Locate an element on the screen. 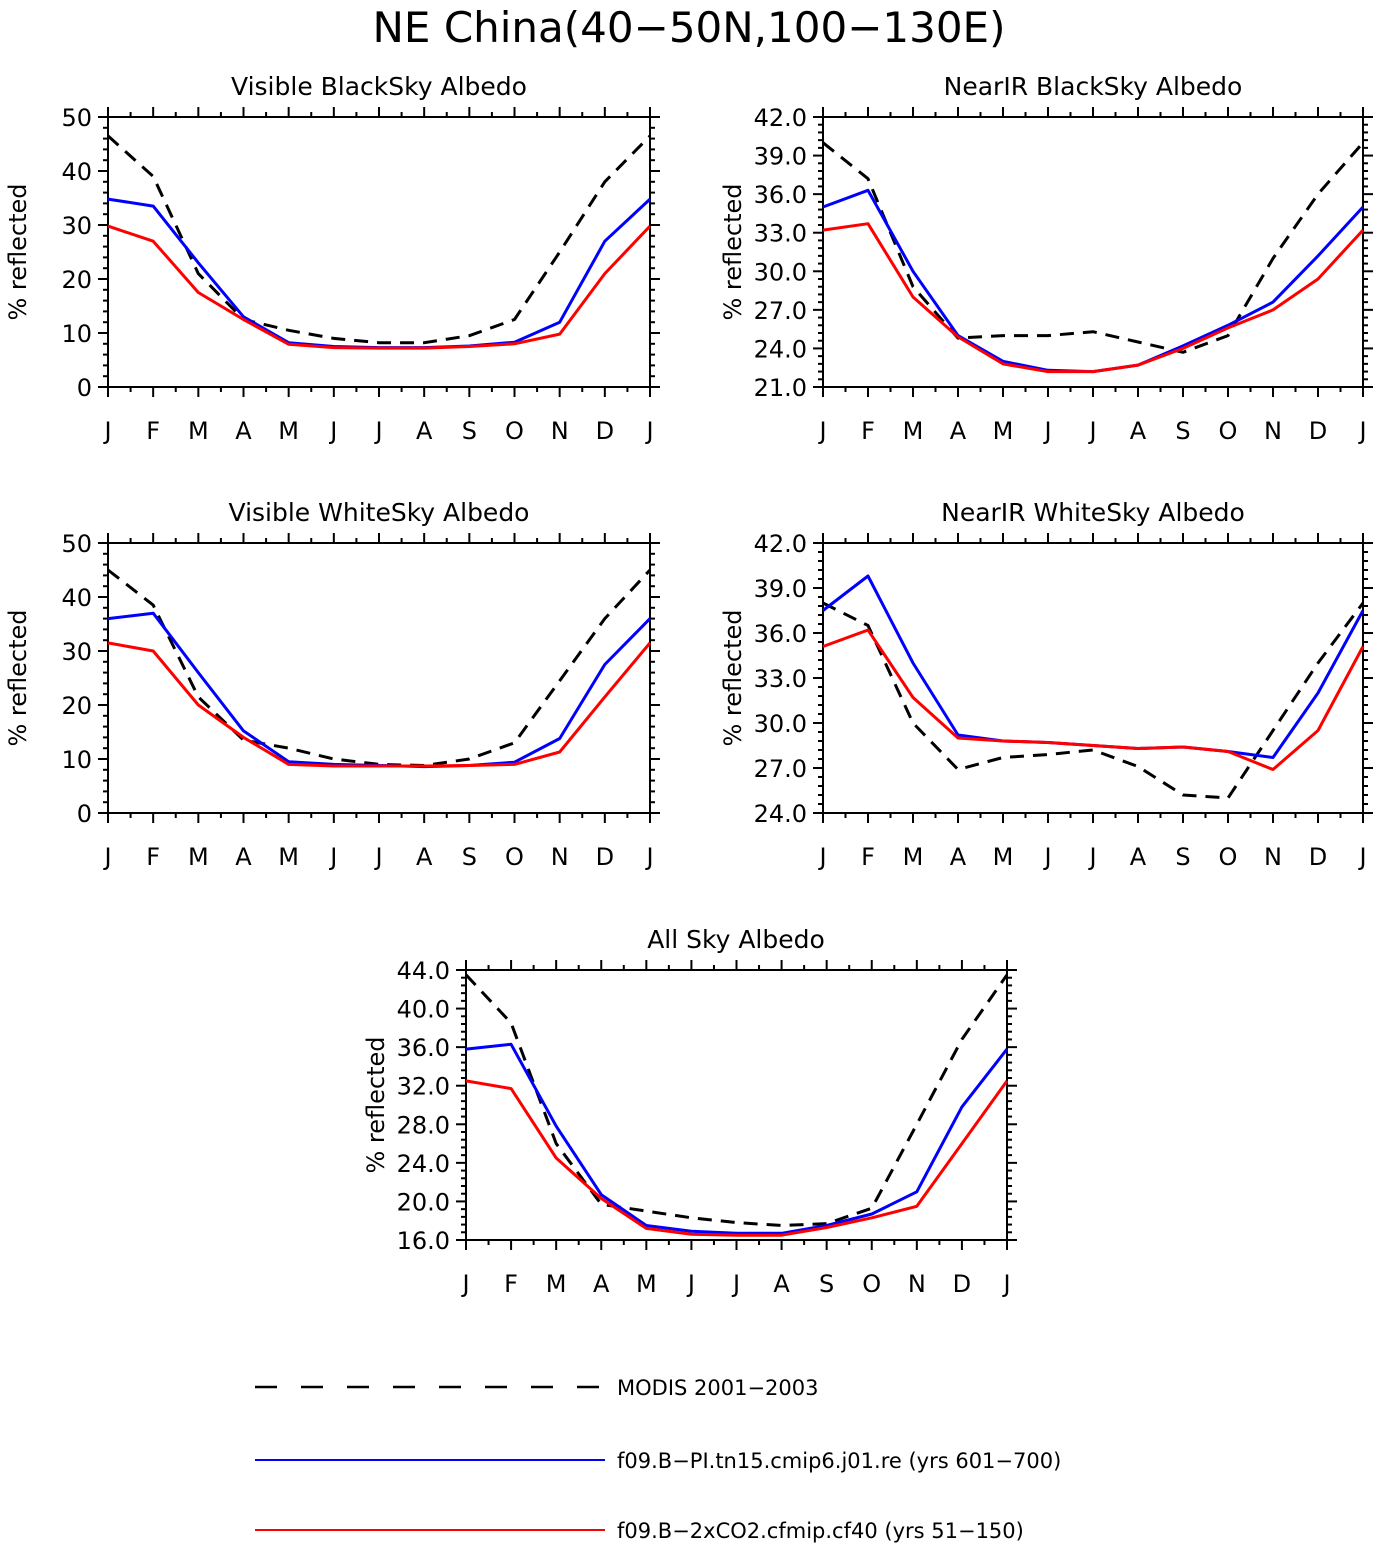 The width and height of the screenshot is (1378, 1545). legend-label: MODIS 2001−2003 is located at coordinates (718, 1388).